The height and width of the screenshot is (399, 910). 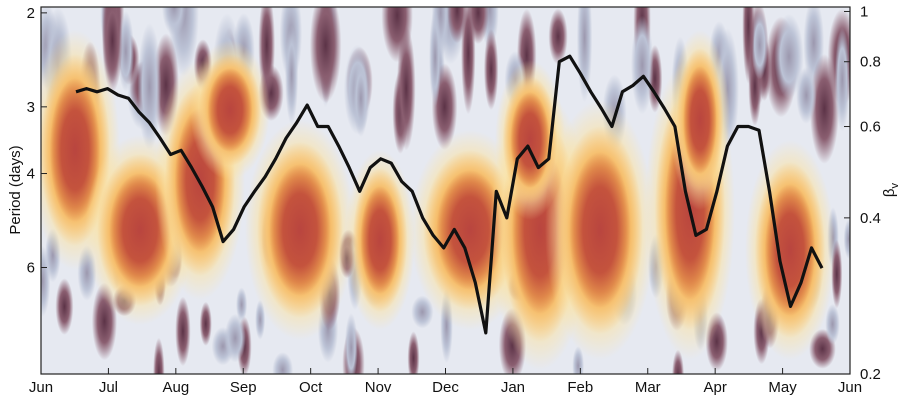 I want to click on y-tick-label: 6, so click(x=31, y=267).